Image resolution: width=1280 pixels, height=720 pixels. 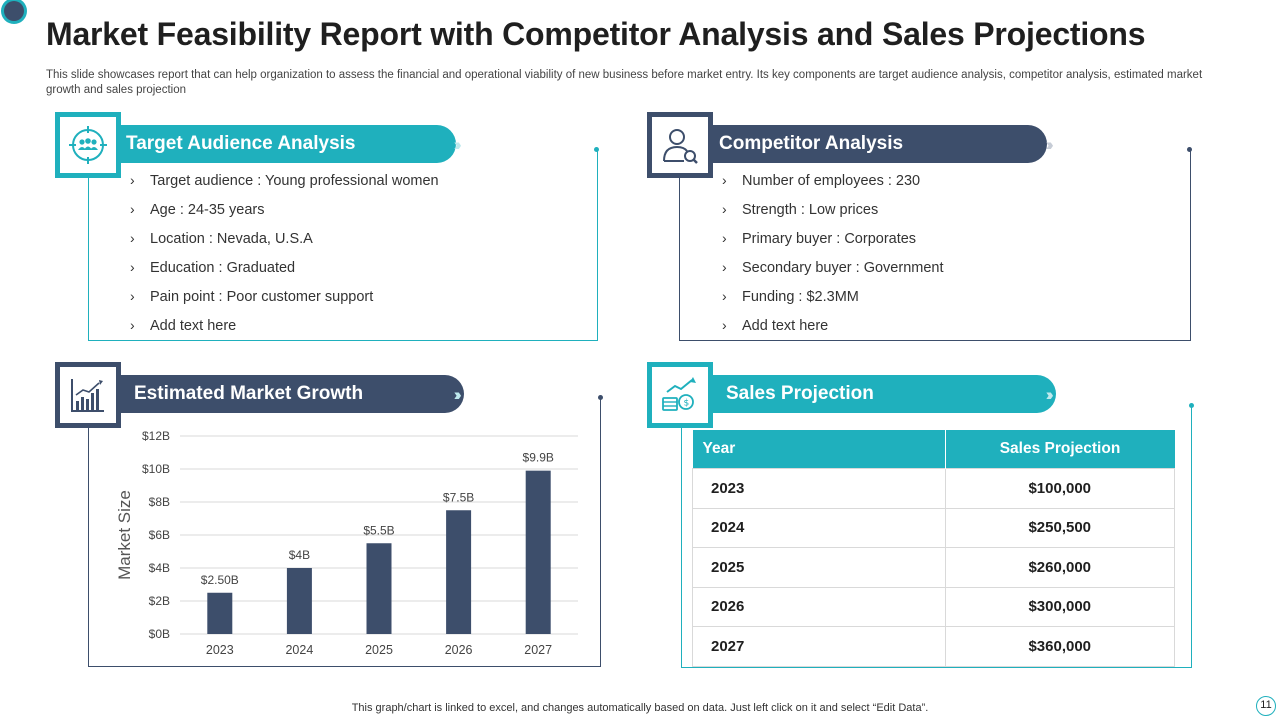 What do you see at coordinates (1191, 405) in the screenshot?
I see `sales-dot` at bounding box center [1191, 405].